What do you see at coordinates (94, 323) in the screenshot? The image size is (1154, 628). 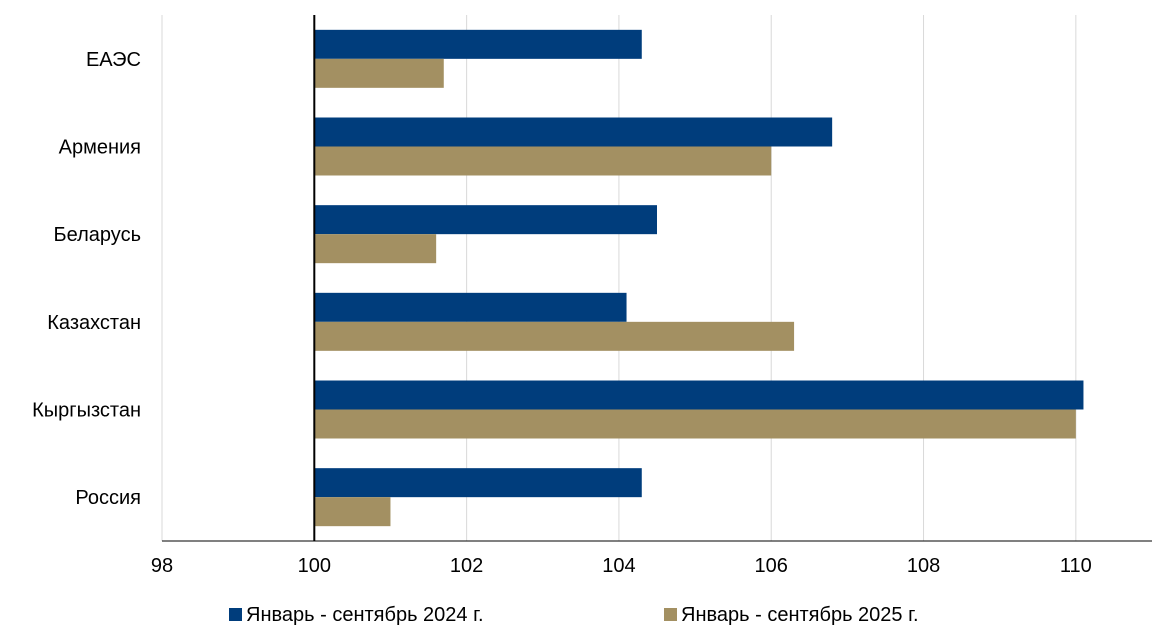 I see `category-label: Казахстан` at bounding box center [94, 323].